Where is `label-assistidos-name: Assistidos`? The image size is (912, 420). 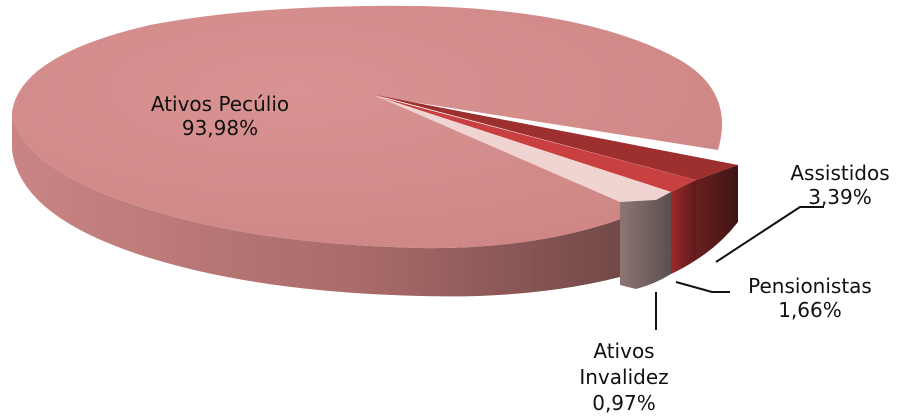
label-assistidos-name: Assistidos is located at coordinates (840, 173).